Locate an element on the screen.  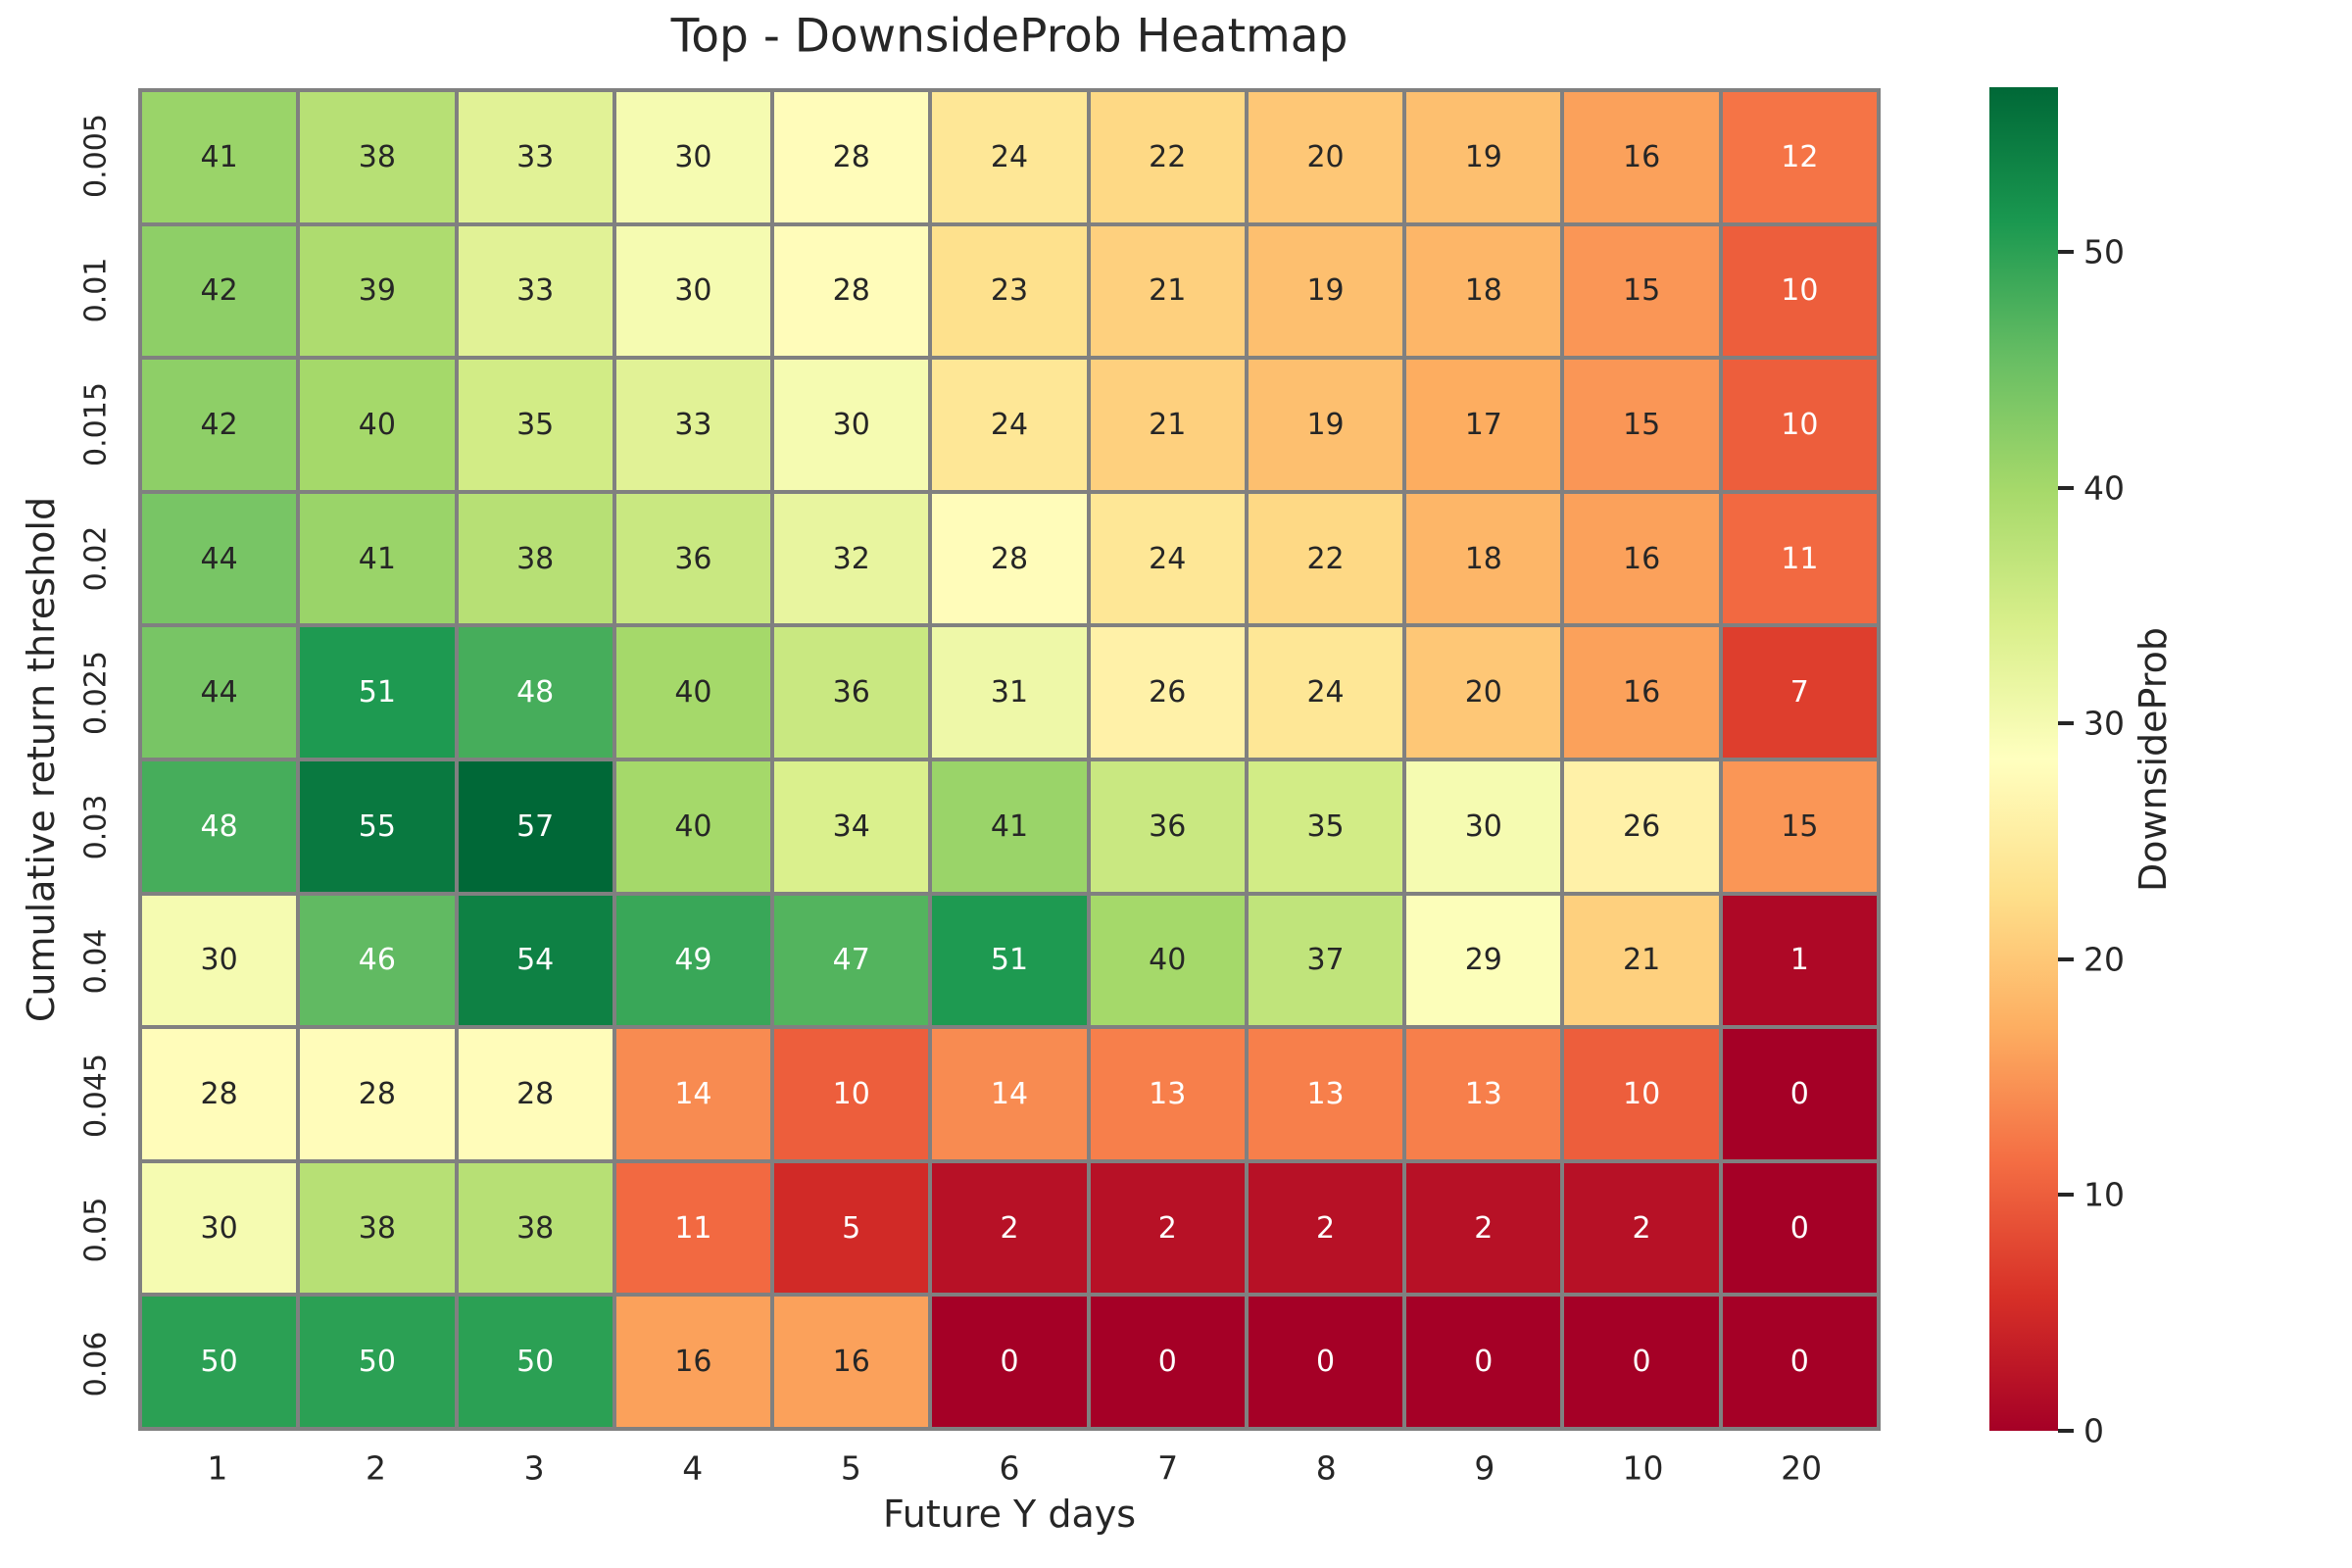
colorbar-label: DownsideProb is located at coordinates (2153, 759).